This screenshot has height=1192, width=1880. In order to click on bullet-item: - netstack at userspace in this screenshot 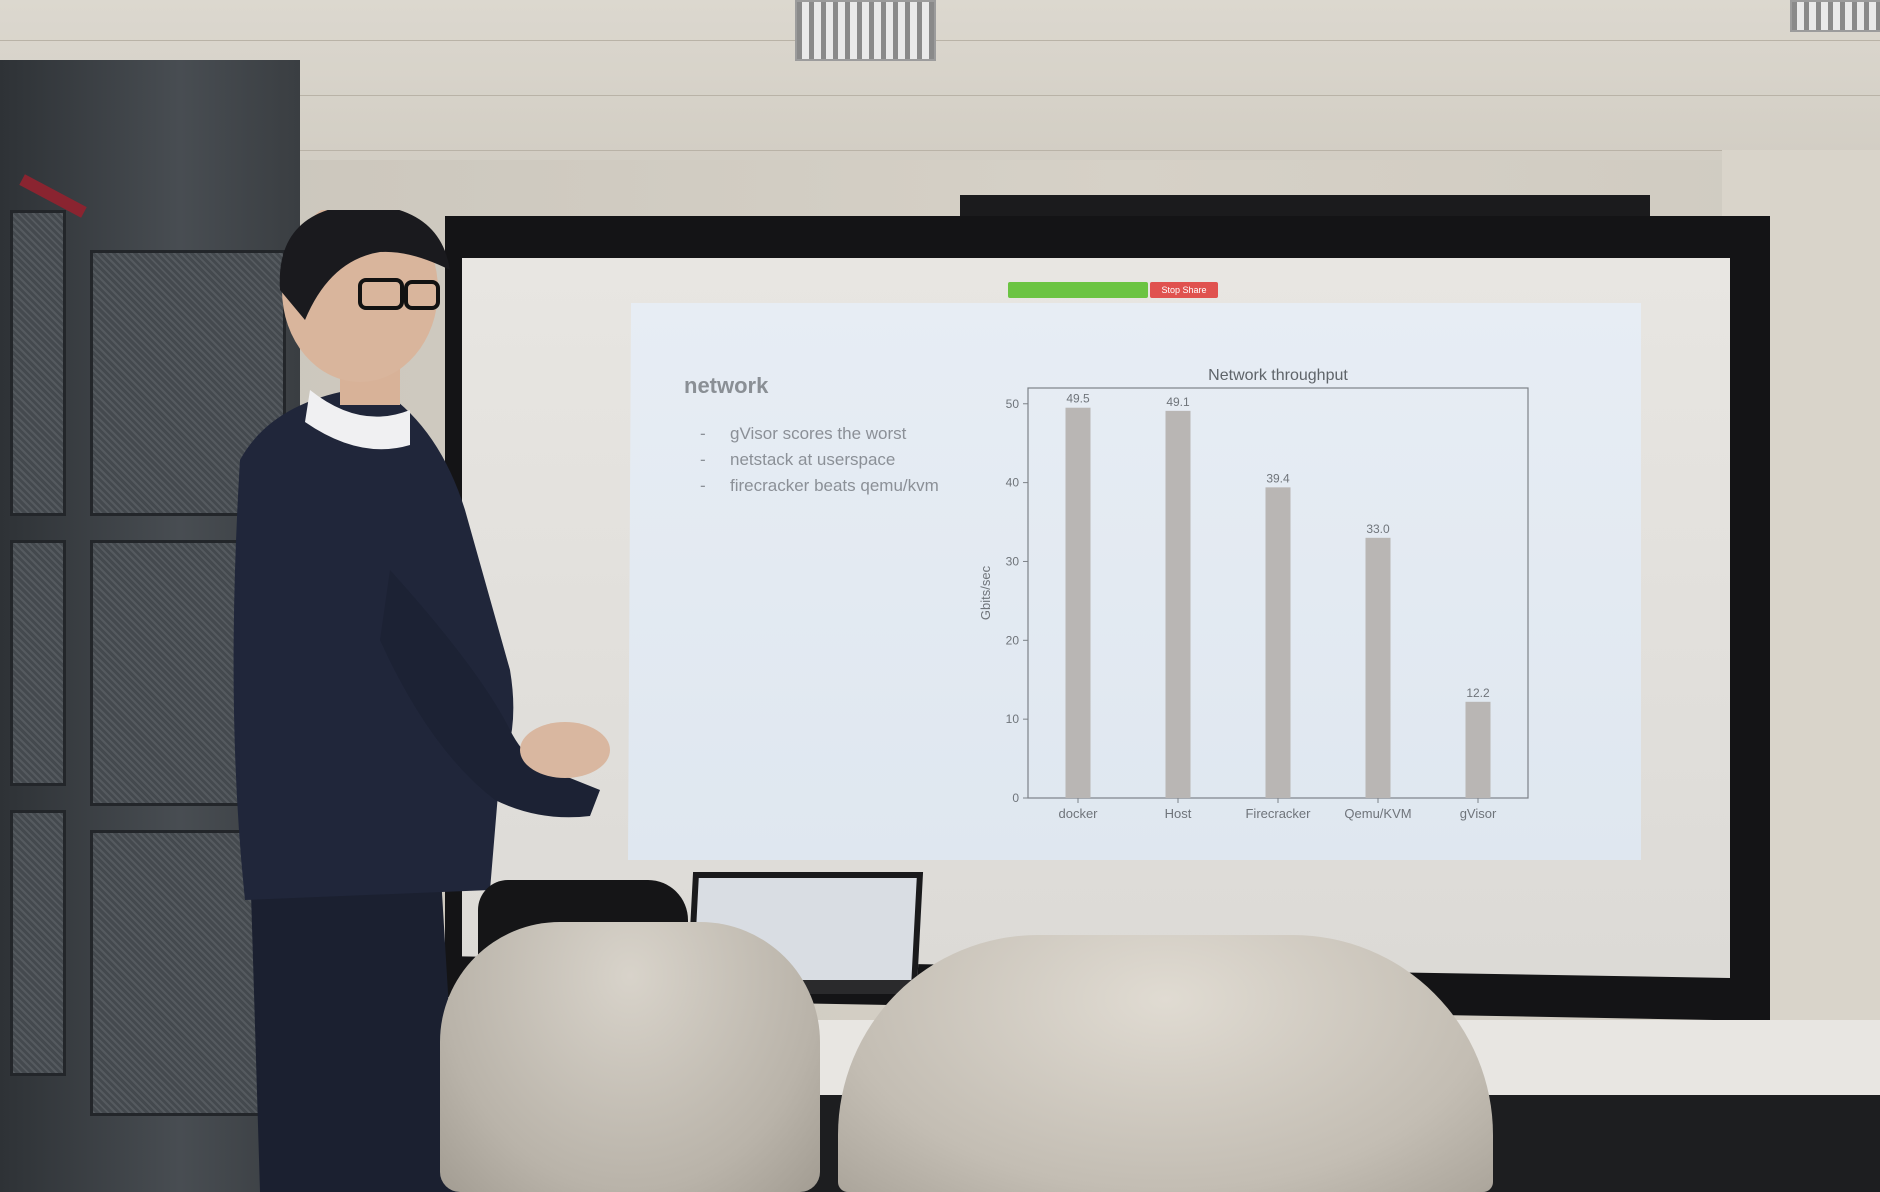, I will do `click(798, 459)`.